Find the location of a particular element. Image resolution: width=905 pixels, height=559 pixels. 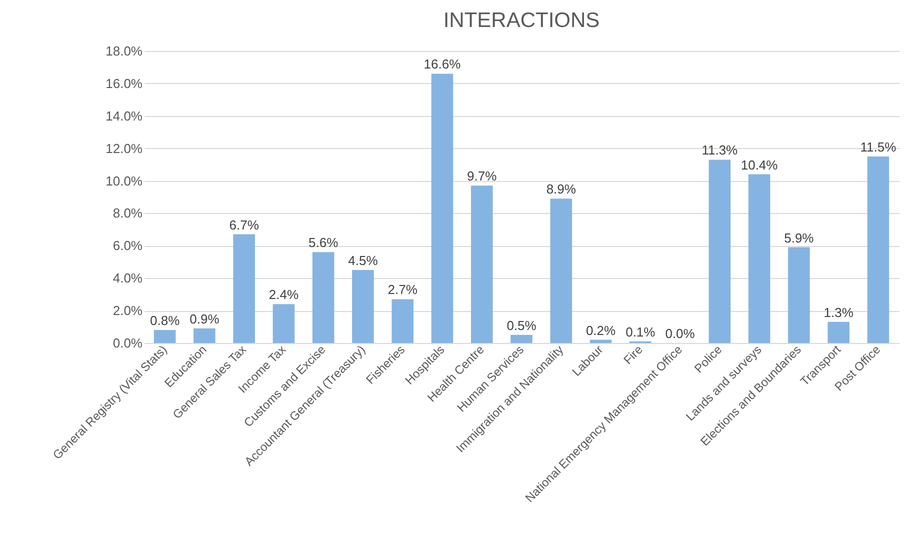

data-label: 4.5% is located at coordinates (363, 260).